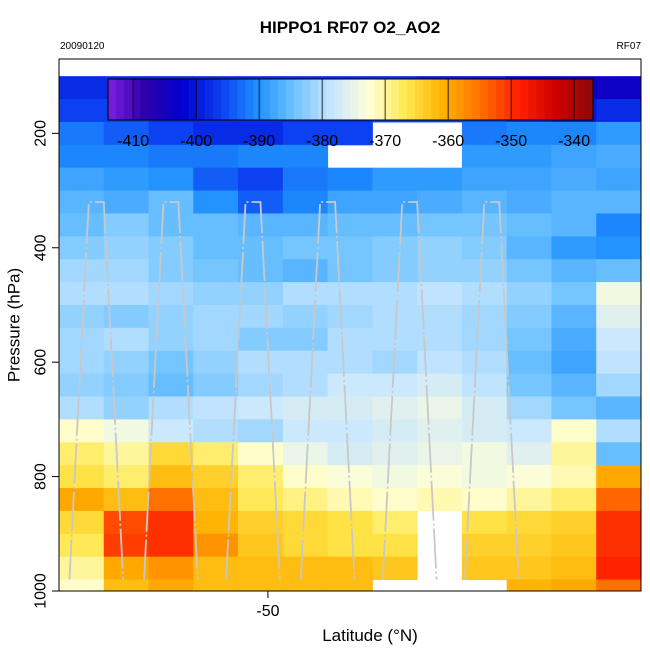 The image size is (650, 650). I want to click on colorbar-tick-label: -410, so click(133, 141).